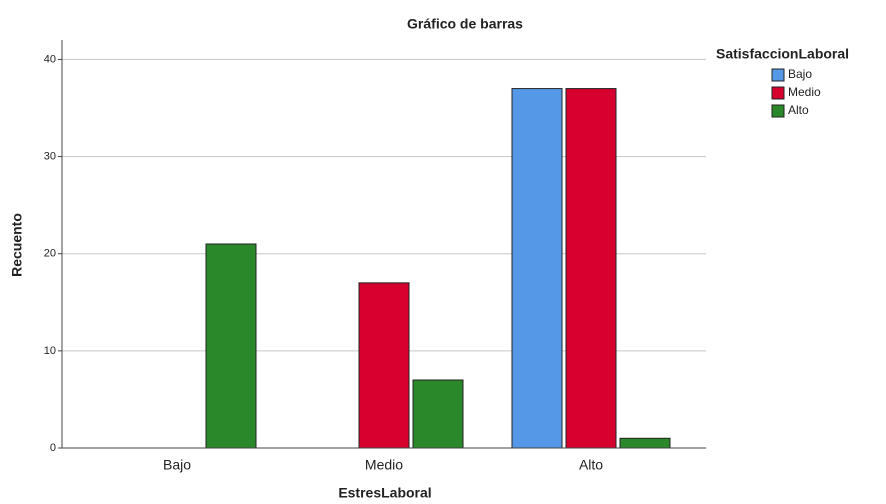 This screenshot has width=886, height=504. What do you see at coordinates (50, 351) in the screenshot?
I see `y-tick-label: 10` at bounding box center [50, 351].